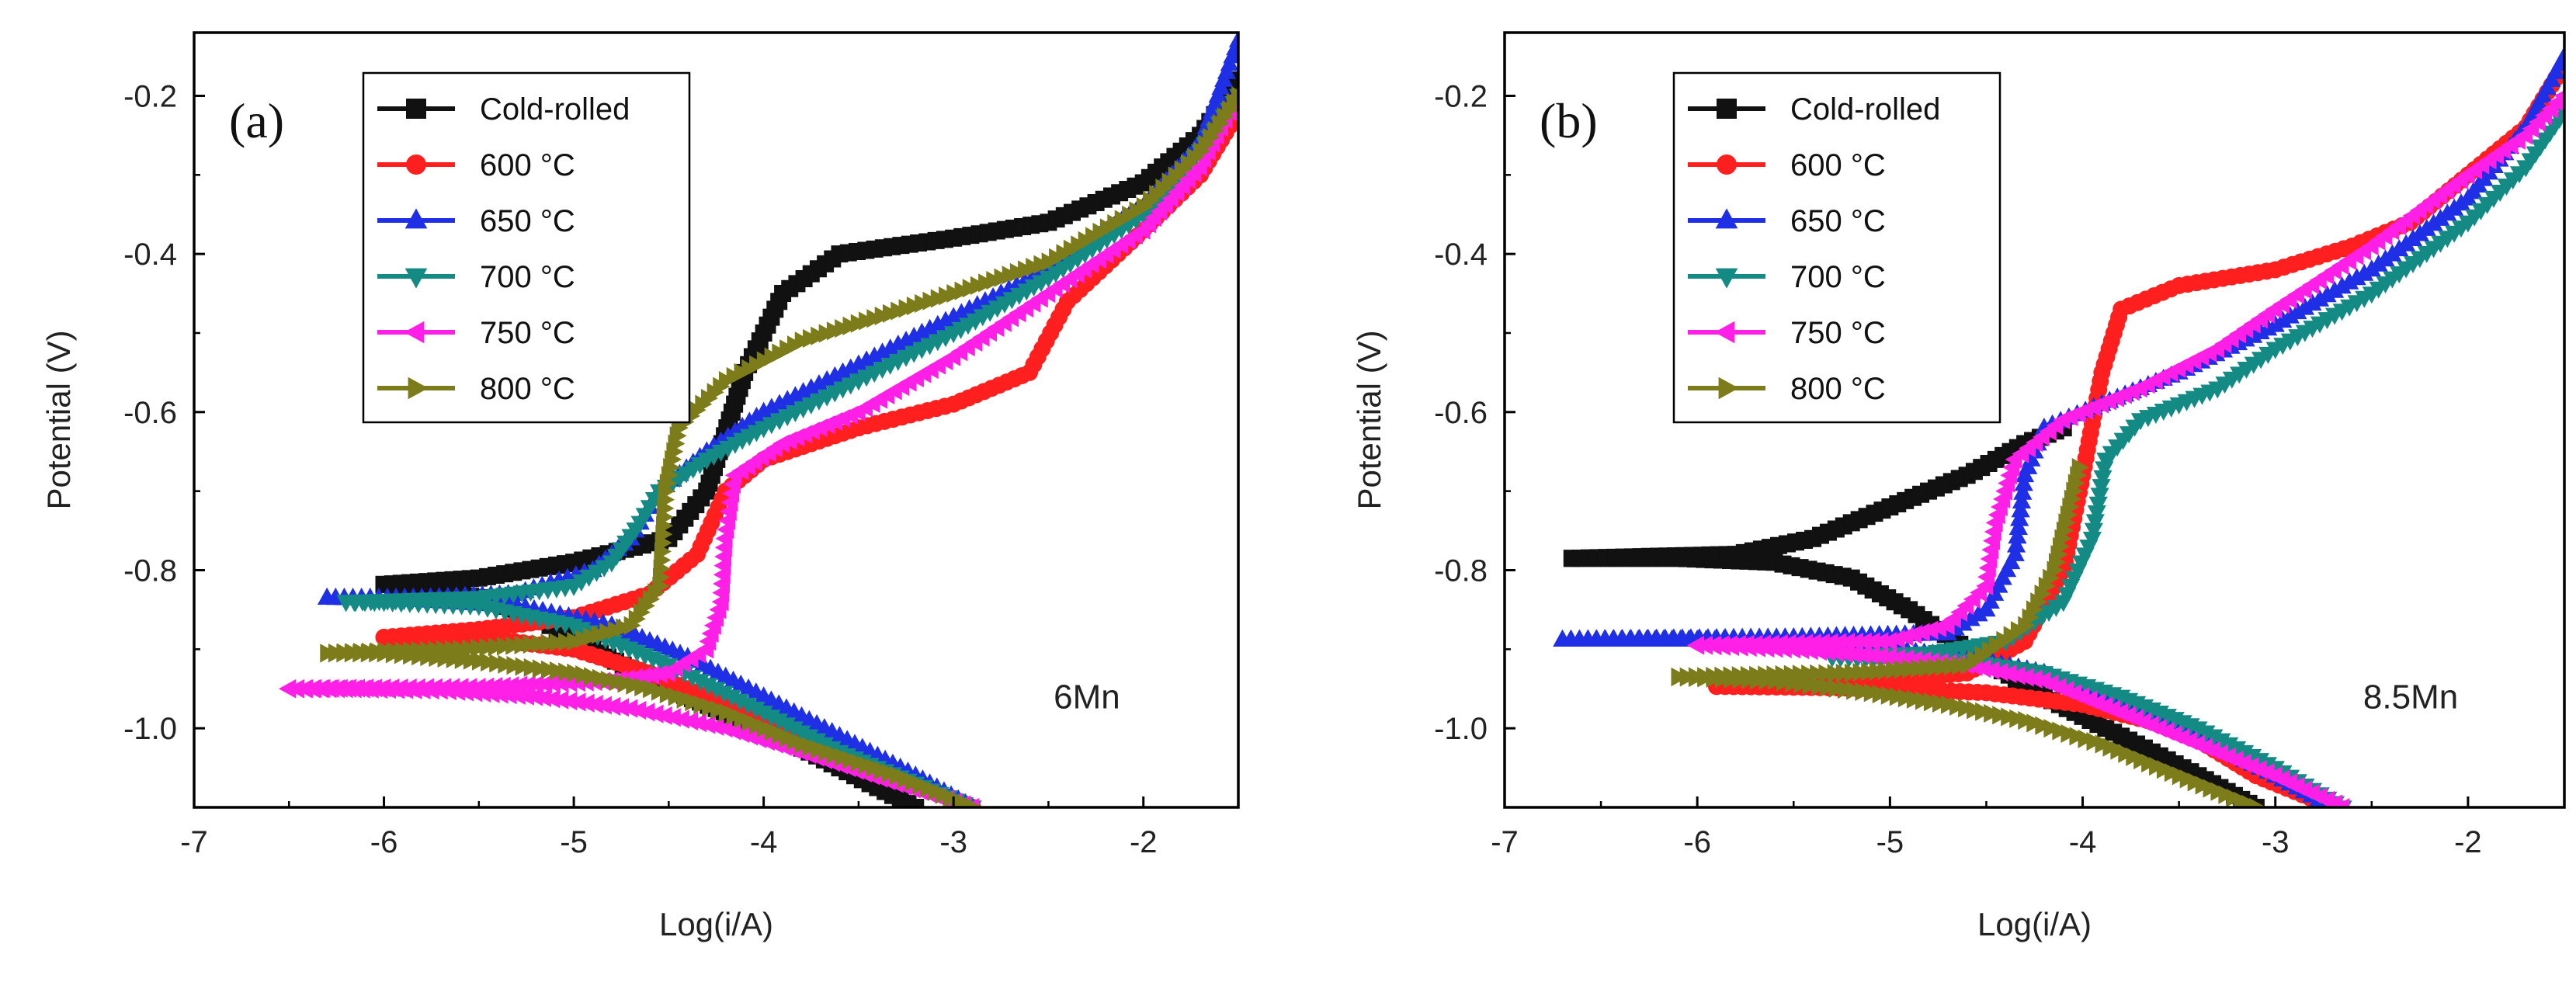  I want to click on legend-label: 650 °C, so click(527, 221).